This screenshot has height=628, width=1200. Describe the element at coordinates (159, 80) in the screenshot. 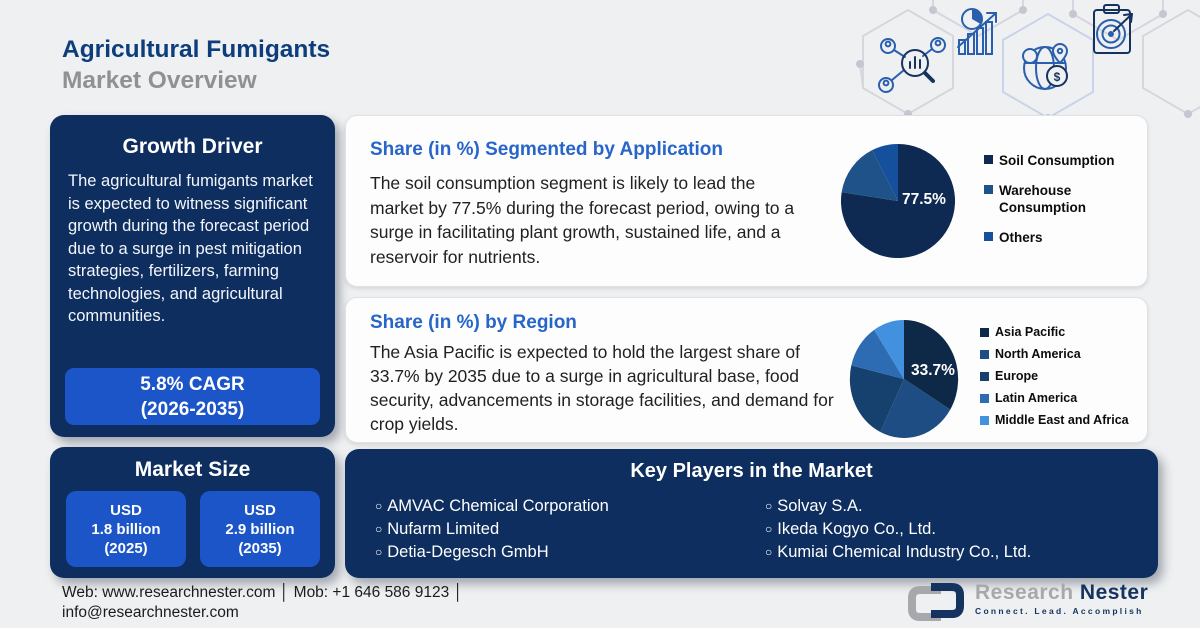

I see `page-title-line2: Market Overview` at that location.